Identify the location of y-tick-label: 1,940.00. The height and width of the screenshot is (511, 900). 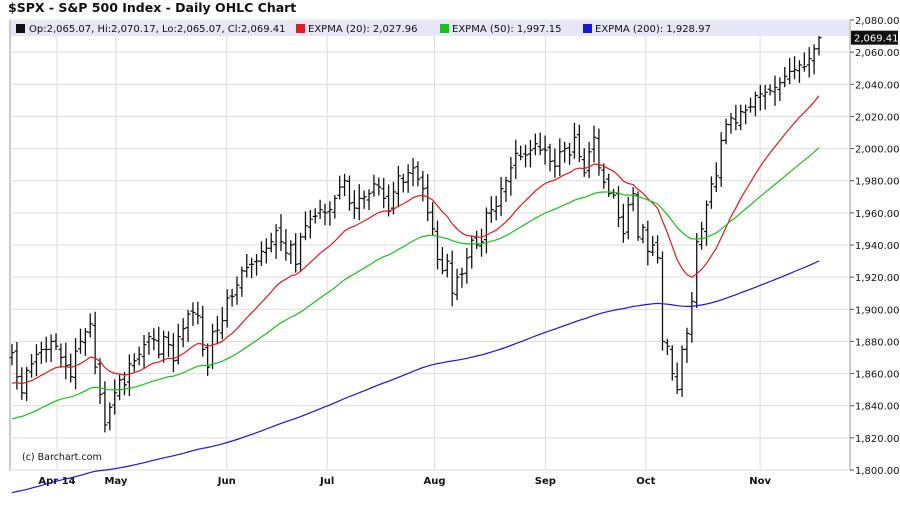
(877, 246).